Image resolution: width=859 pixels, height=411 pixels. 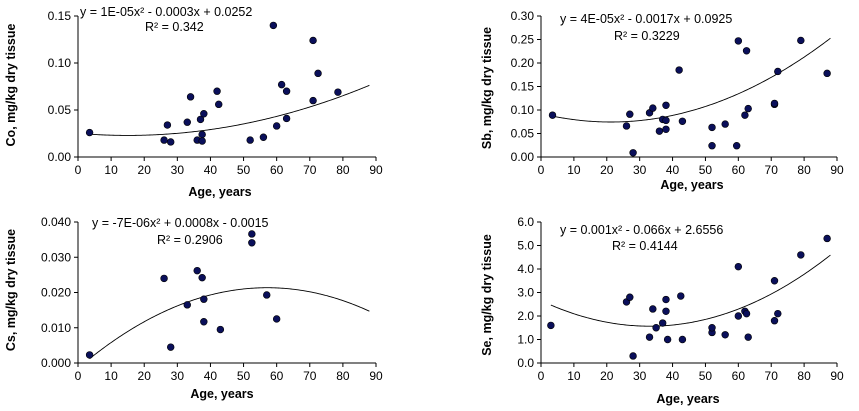 What do you see at coordinates (56, 328) in the screenshot?
I see `cs-y-tick-label: 0.010` at bounding box center [56, 328].